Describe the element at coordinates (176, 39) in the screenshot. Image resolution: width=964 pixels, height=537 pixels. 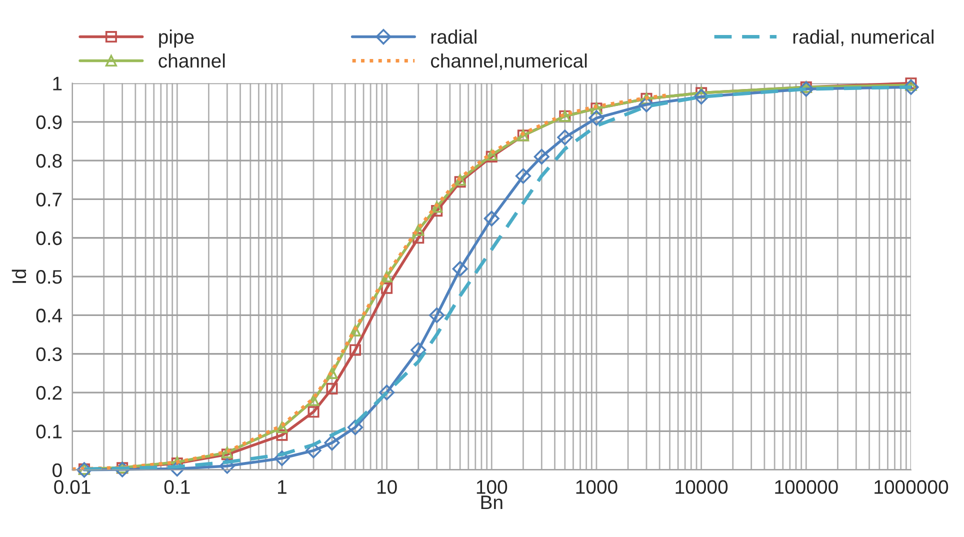
I see `legend-label: pipe` at that location.